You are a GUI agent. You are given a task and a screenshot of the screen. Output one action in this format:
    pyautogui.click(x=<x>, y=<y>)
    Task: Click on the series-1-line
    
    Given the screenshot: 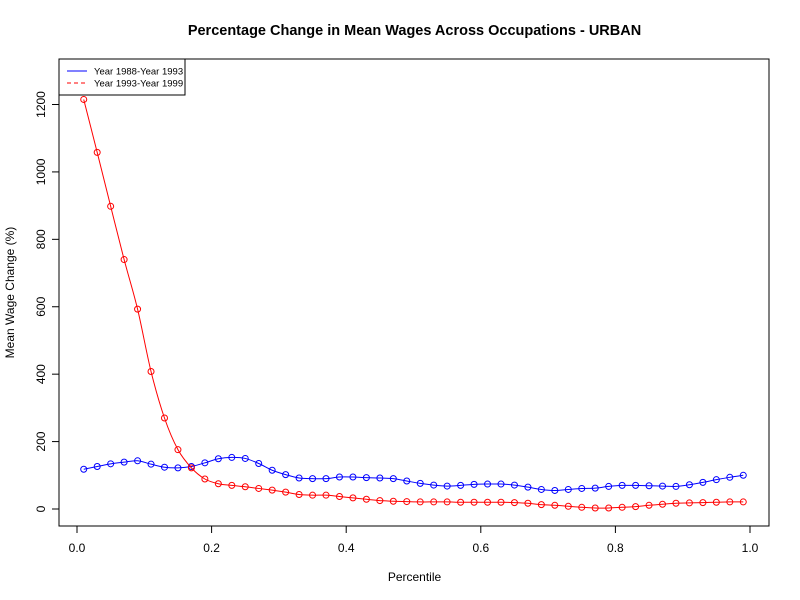 What is the action you would take?
    pyautogui.click(x=413, y=473)
    